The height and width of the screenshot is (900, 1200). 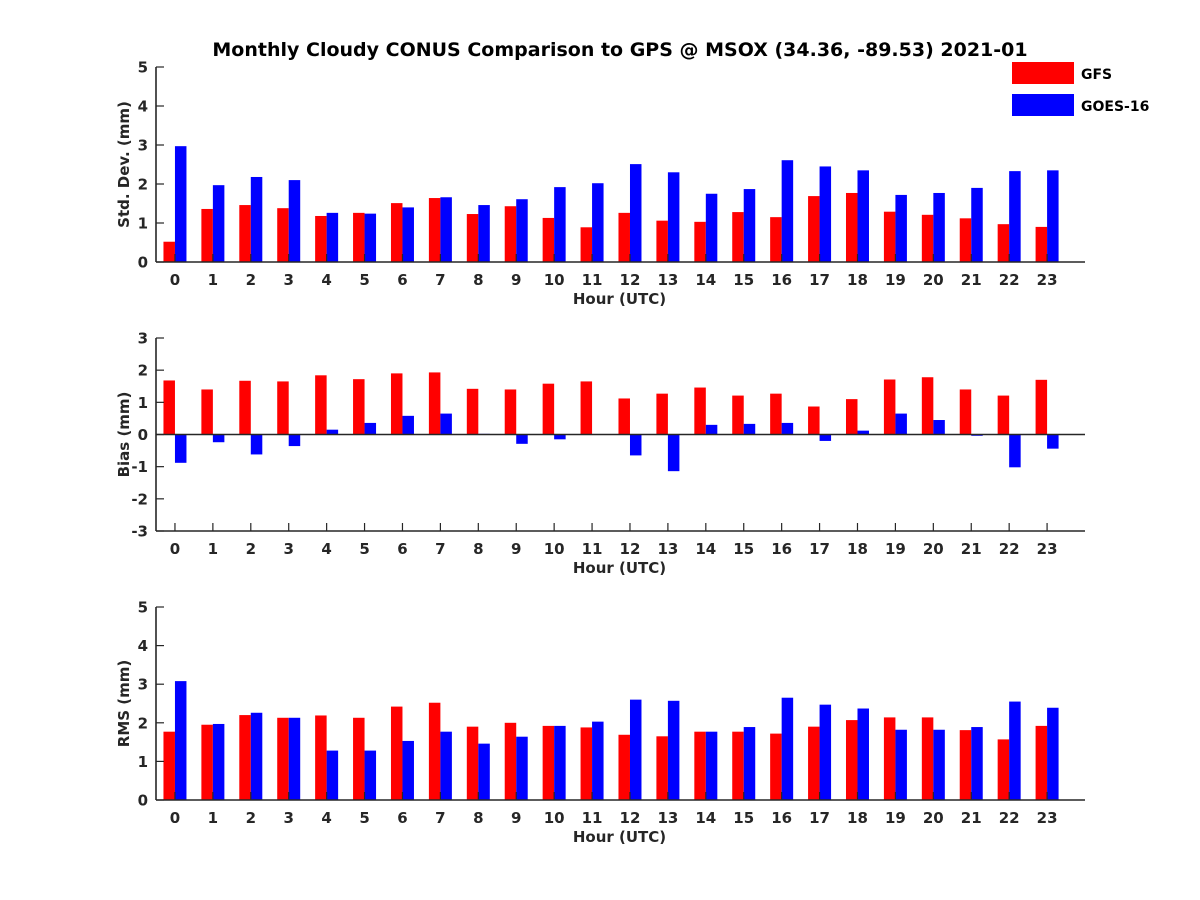 What do you see at coordinates (1080, 89) in the screenshot?
I see `legend: GFS GOES-16` at bounding box center [1080, 89].